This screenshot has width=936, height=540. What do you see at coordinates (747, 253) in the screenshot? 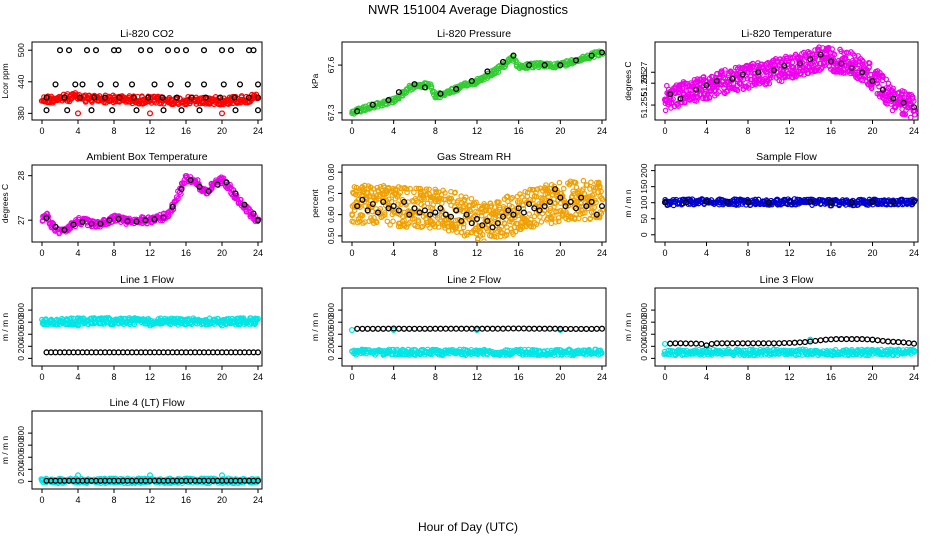
I see `x-tick-label: 8` at bounding box center [747, 253].